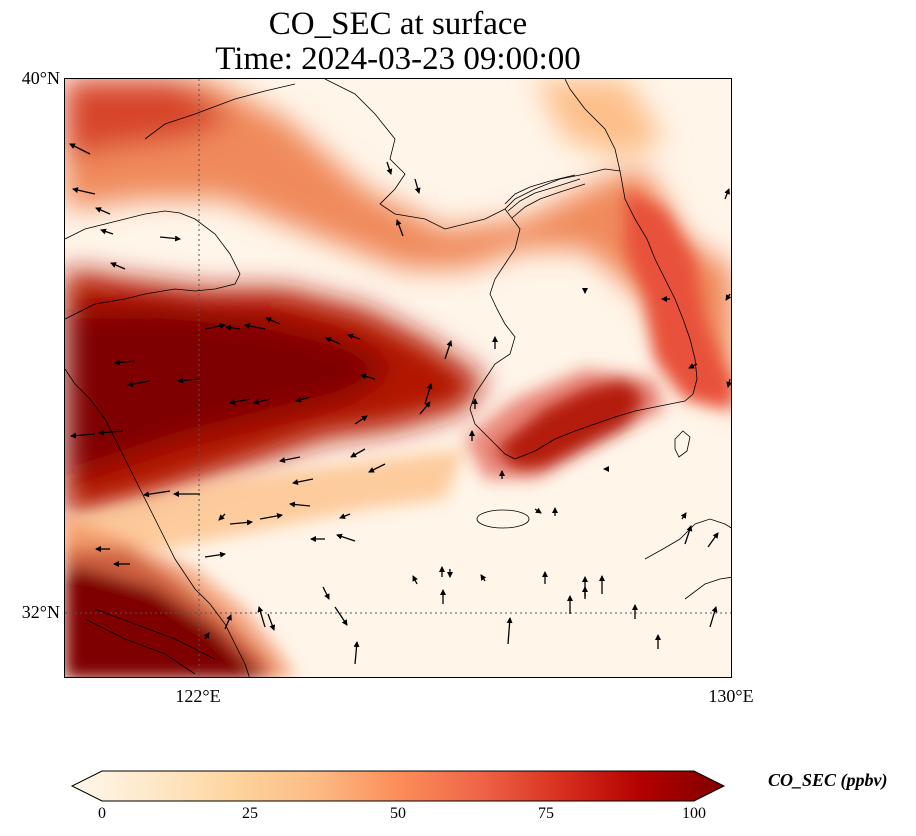 This screenshot has width=916, height=836. Describe the element at coordinates (604, 426) in the screenshot. I see `coastline-korea-south` at that location.